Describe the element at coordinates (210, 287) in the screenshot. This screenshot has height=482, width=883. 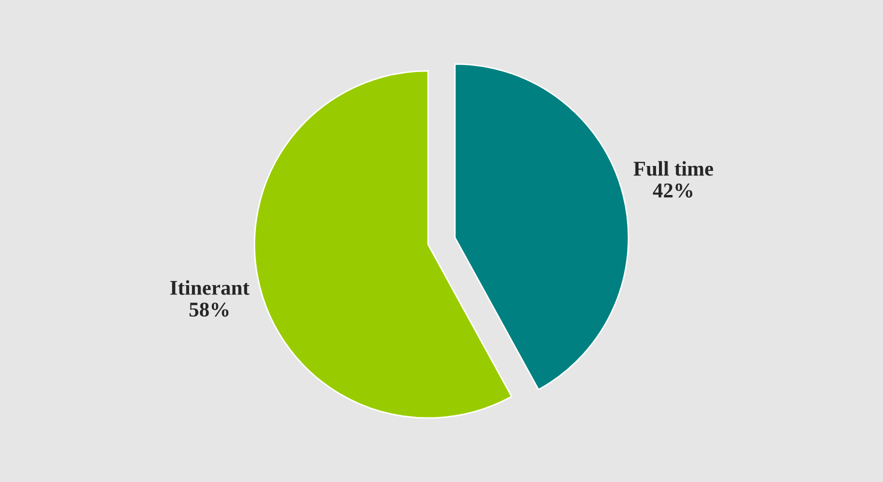
I see `slice-label: Itinerant` at that location.